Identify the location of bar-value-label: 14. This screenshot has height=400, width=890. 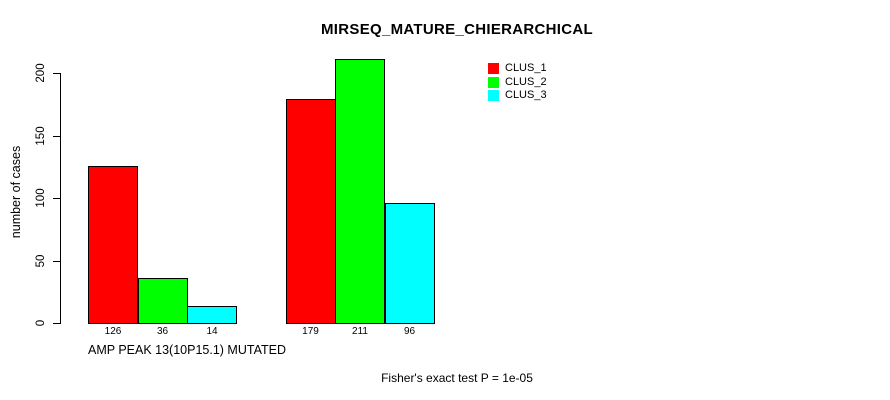
(212, 331).